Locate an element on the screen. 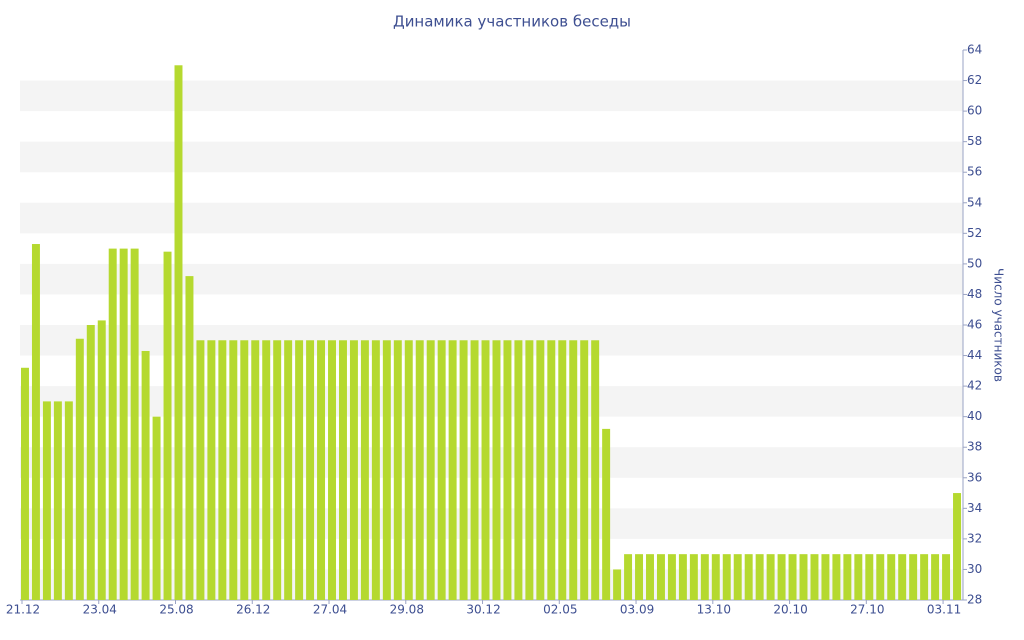  x-tick-label: 25.08 is located at coordinates (176, 610).